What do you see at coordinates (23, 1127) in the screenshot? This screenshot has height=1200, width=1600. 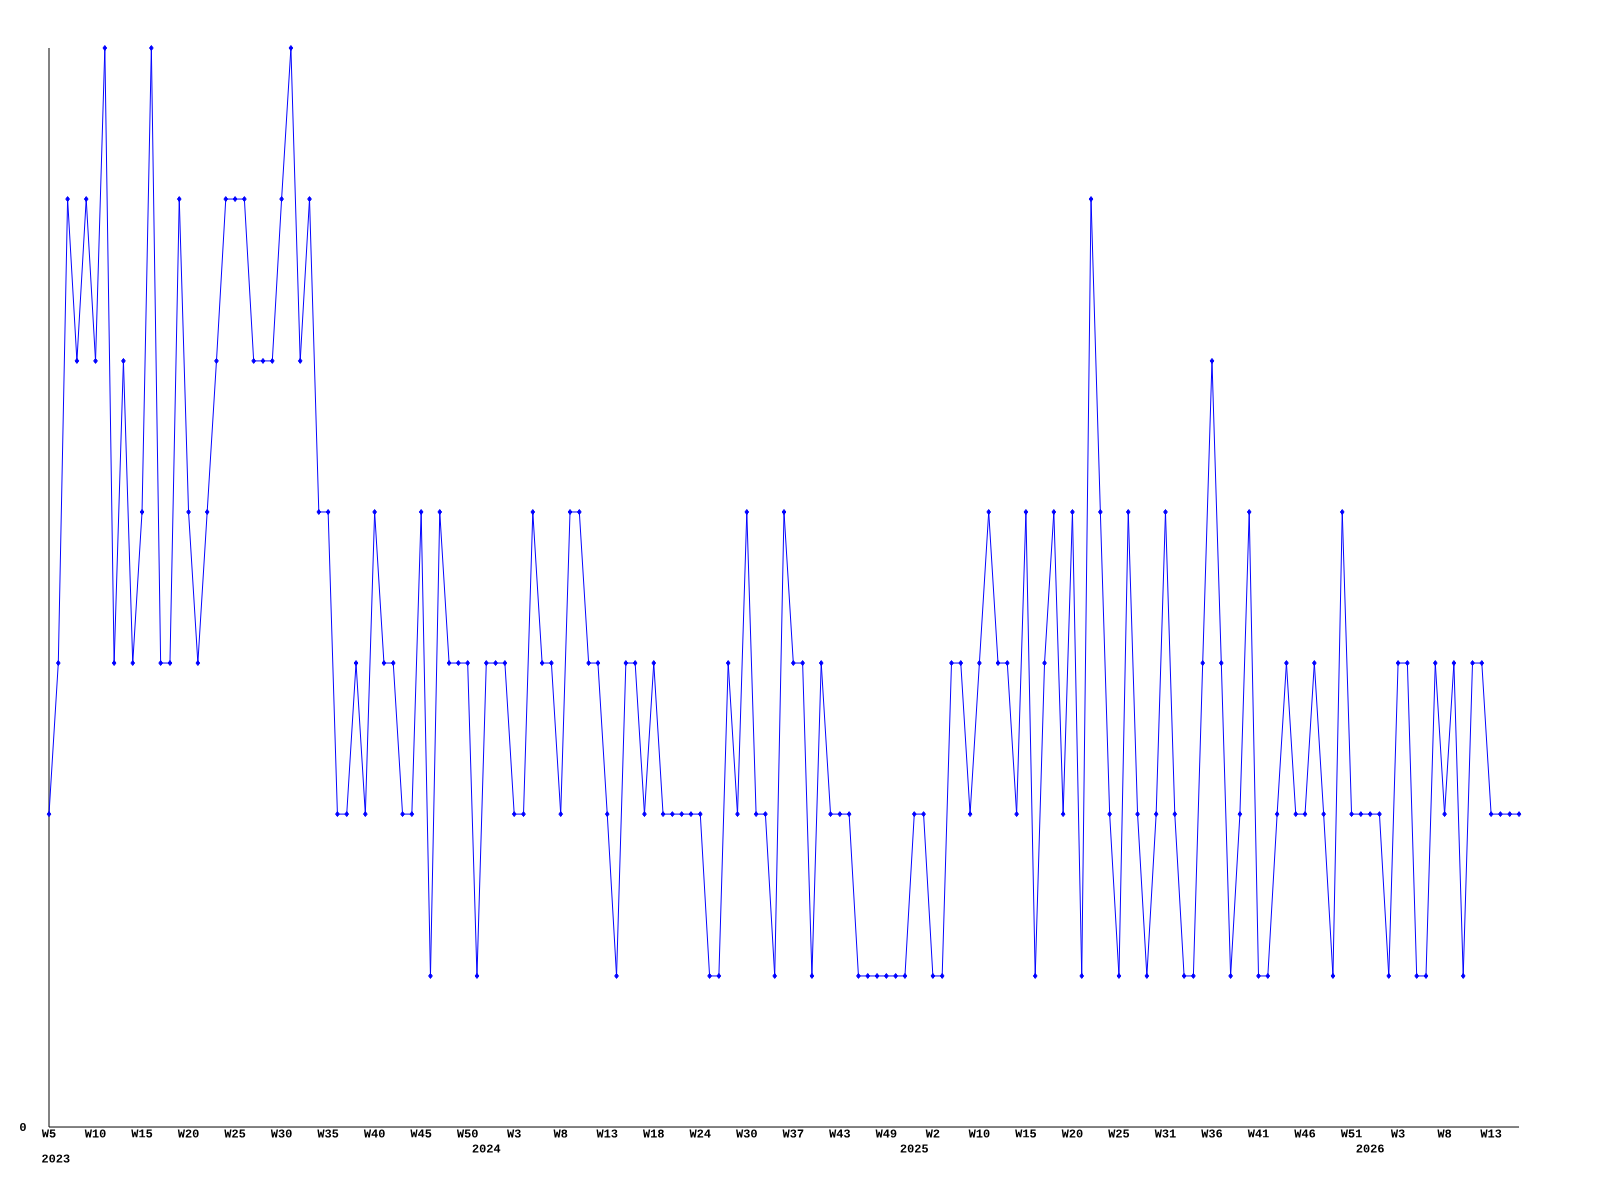 I see `text: 0` at bounding box center [23, 1127].